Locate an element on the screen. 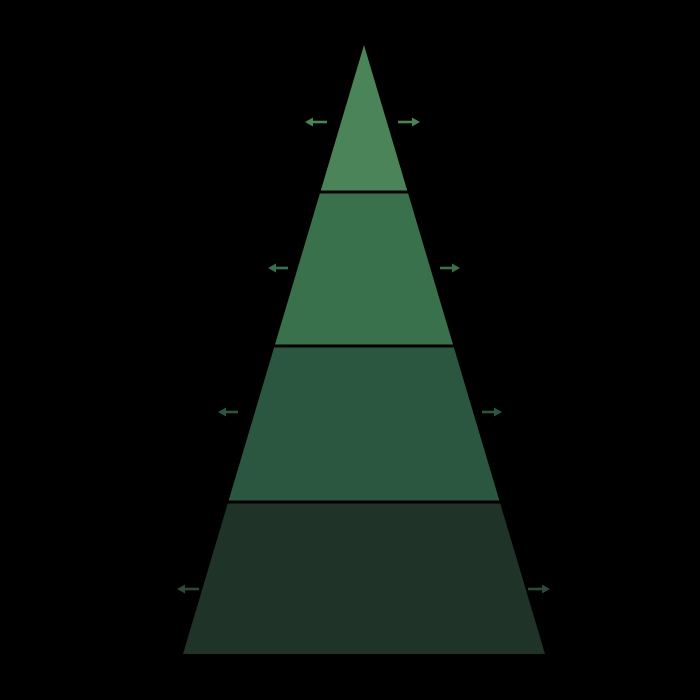 This screenshot has height=700, width=700. left-arrow-level-1-head is located at coordinates (309, 122).